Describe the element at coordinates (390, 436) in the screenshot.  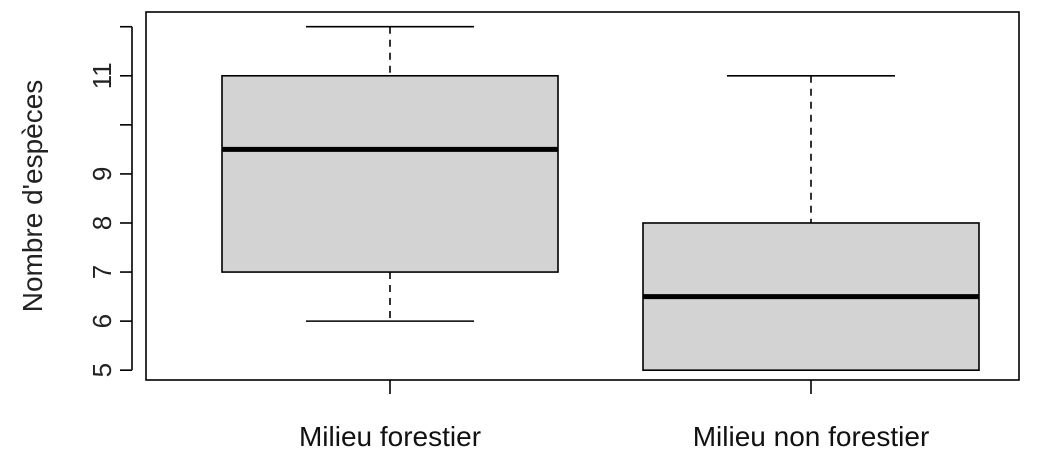
I see `x-tick-label: Milieu forestier` at that location.